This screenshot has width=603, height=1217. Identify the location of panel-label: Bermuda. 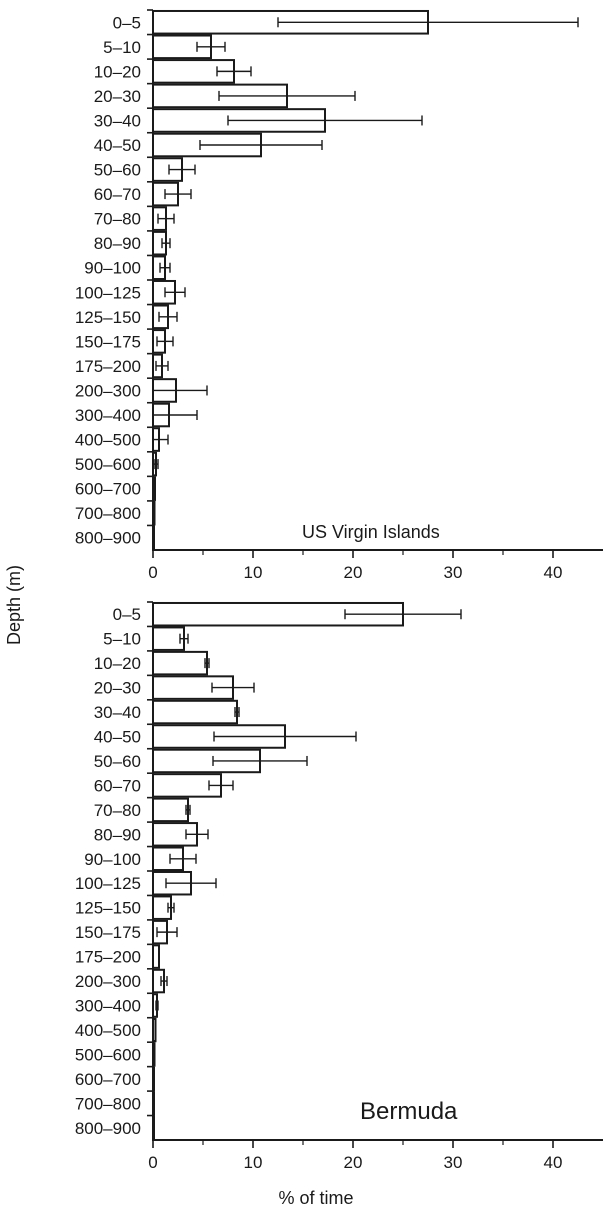
(409, 1111).